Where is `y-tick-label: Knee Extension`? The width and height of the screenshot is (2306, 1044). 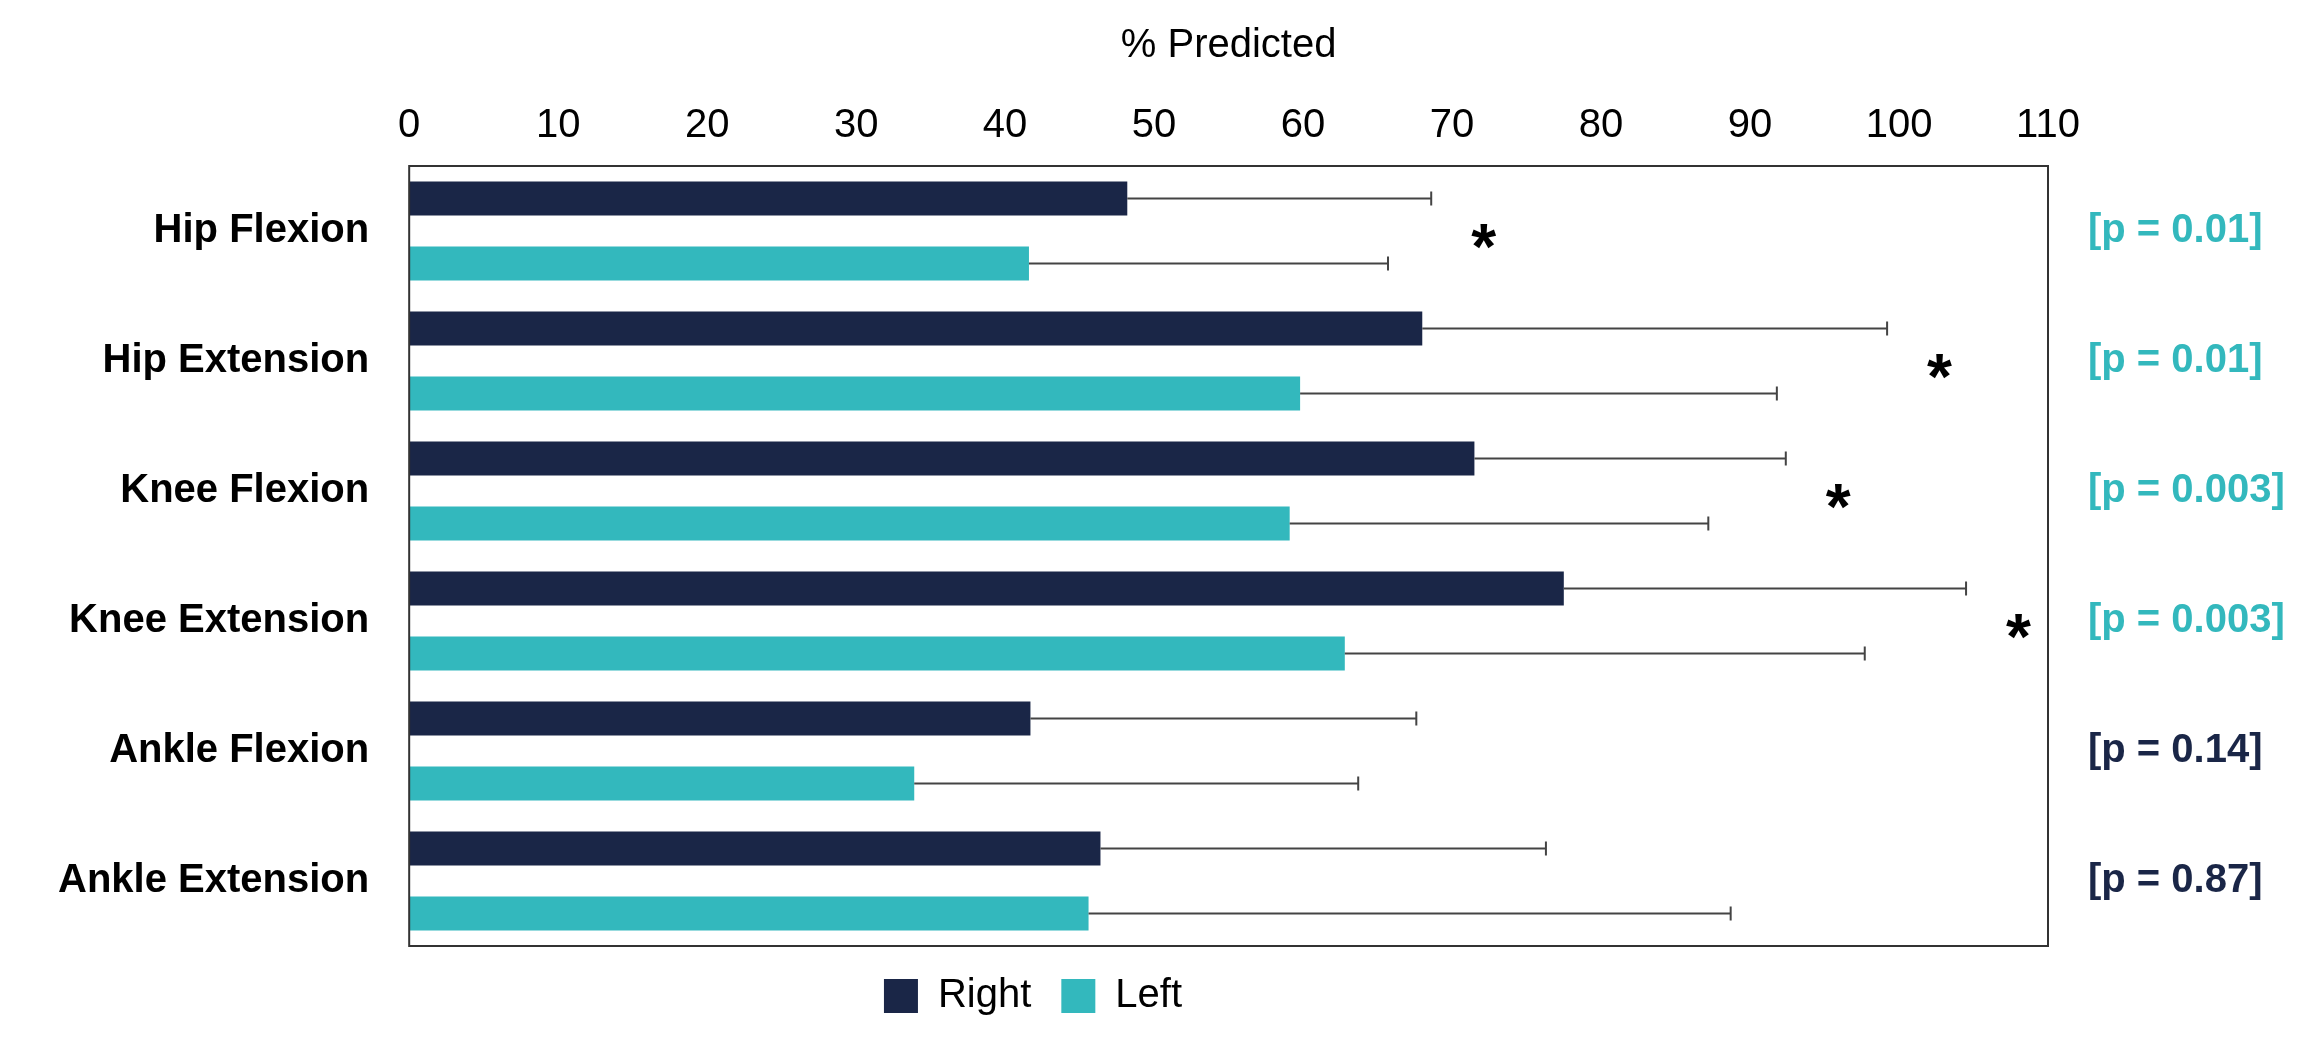
y-tick-label: Knee Extension is located at coordinates (219, 618).